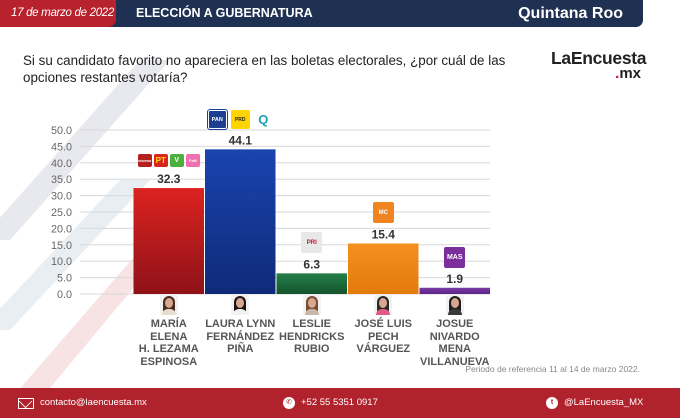 This screenshot has width=680, height=418. I want to click on party-logo-pan-icon: PAN, so click(217, 120).